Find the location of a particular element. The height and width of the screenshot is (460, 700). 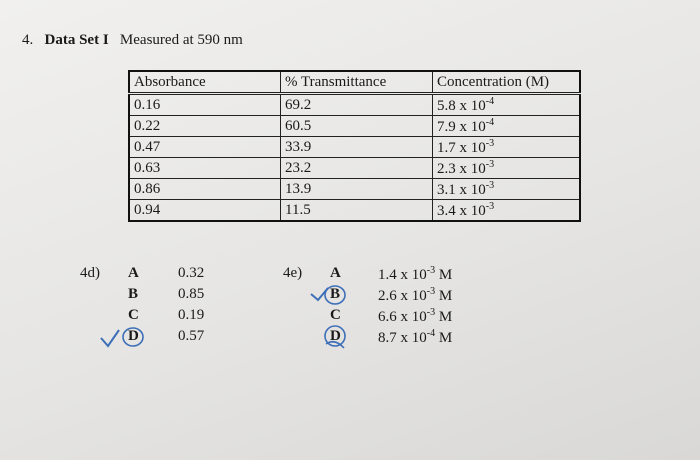

mantissa: 1.4 x 10 is located at coordinates (402, 275).